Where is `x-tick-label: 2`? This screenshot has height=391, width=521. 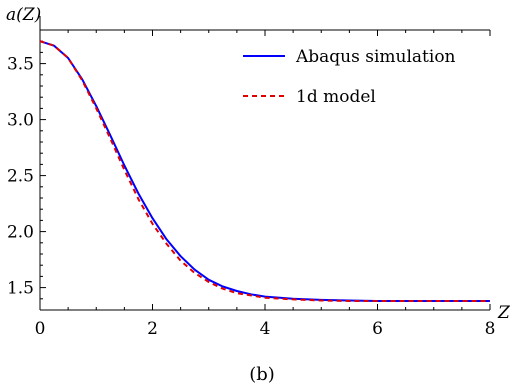 x-tick-label: 2 is located at coordinates (152, 329).